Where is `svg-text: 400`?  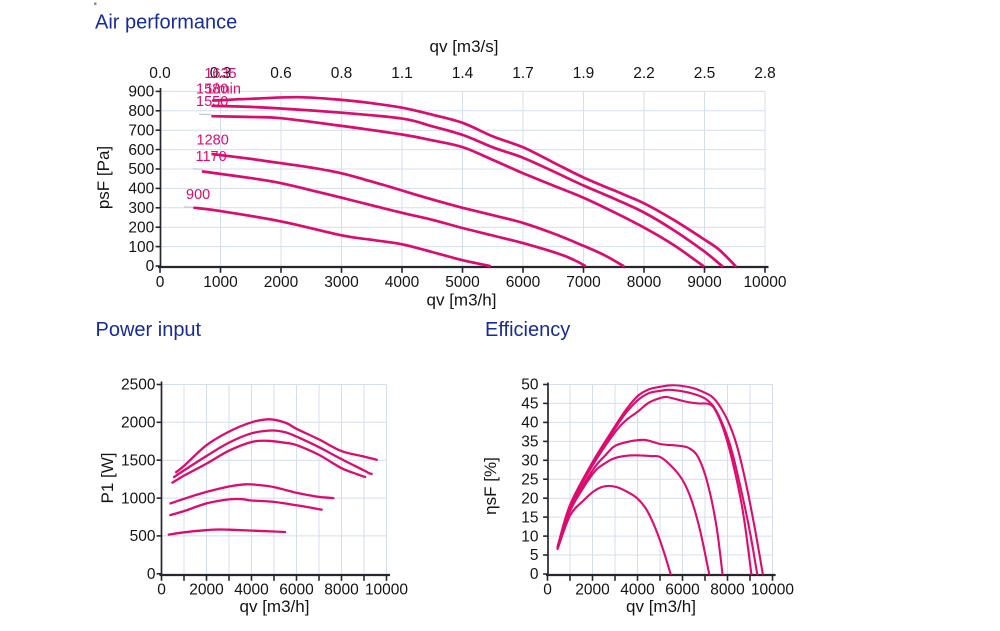 svg-text: 400 is located at coordinates (141, 189).